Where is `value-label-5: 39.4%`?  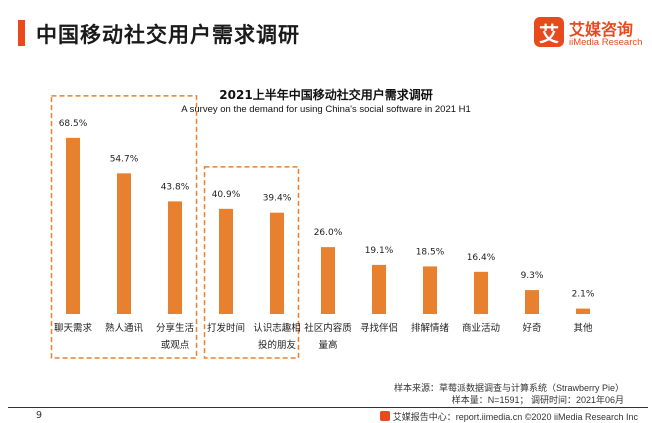
value-label-5: 39.4% is located at coordinates (277, 199).